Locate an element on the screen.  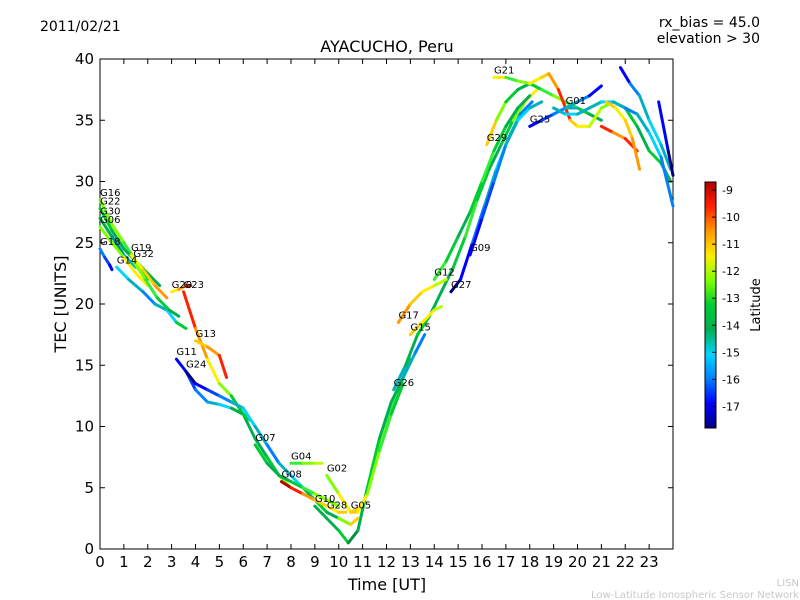
x-tick-label: 16 is located at coordinates (481, 562).